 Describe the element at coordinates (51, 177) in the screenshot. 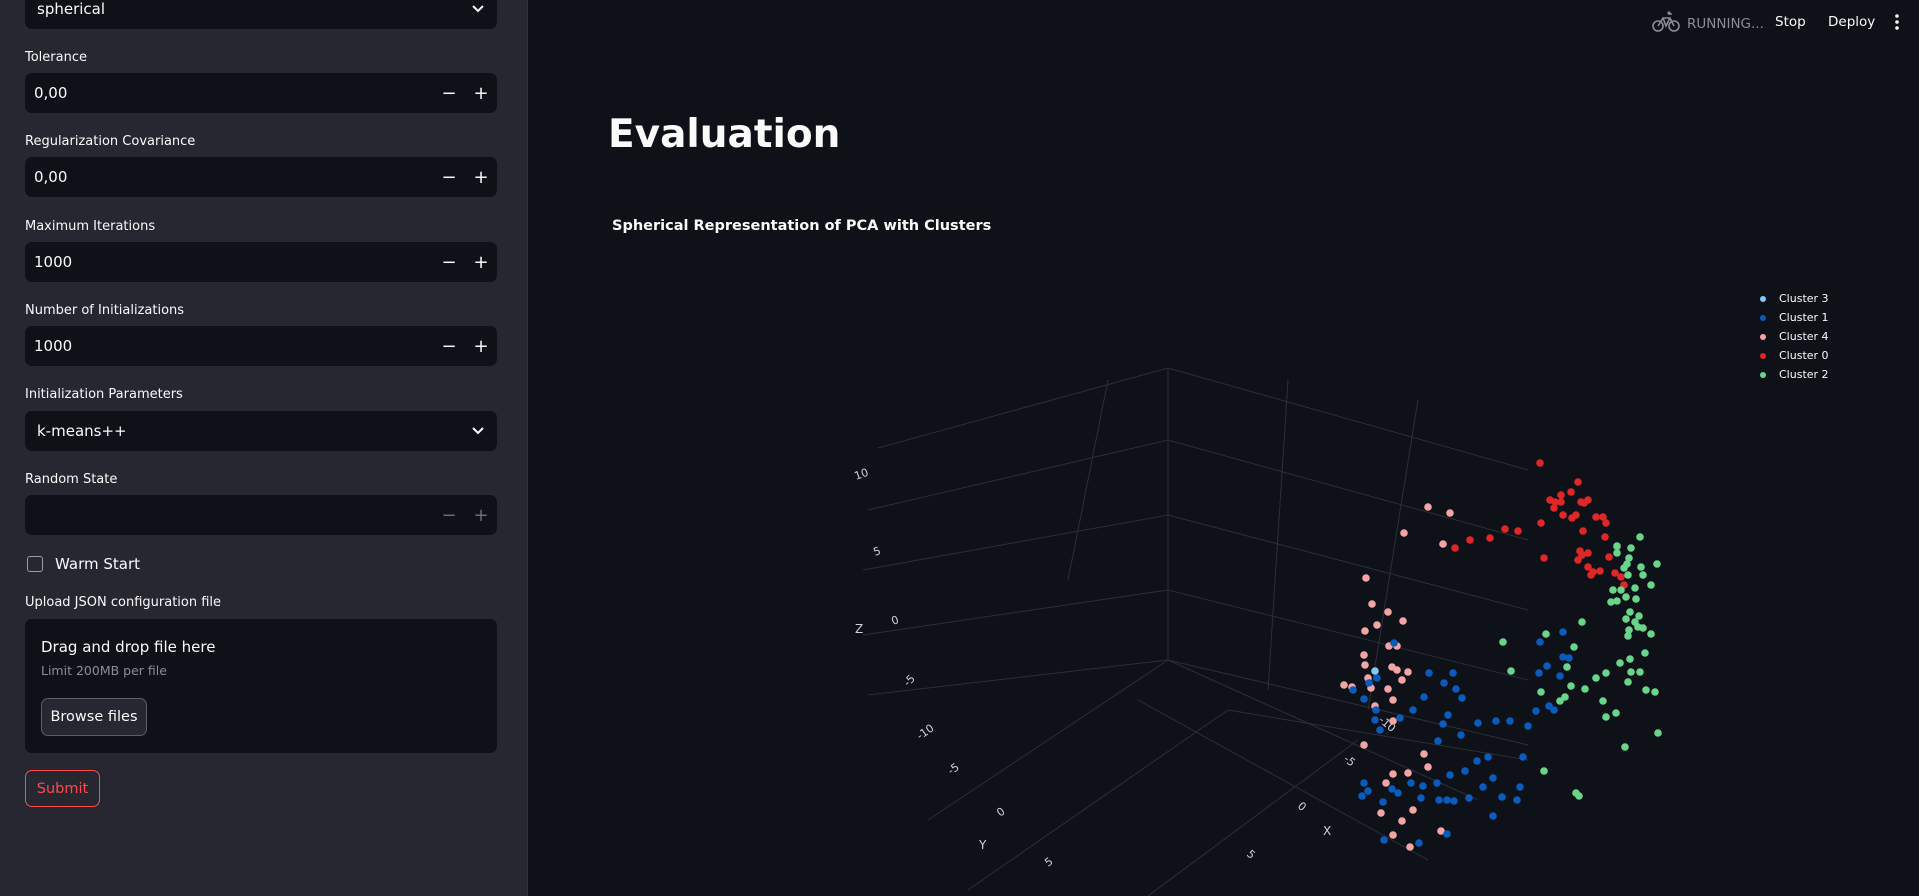

I see `reg-covar-value: 0,00` at that location.